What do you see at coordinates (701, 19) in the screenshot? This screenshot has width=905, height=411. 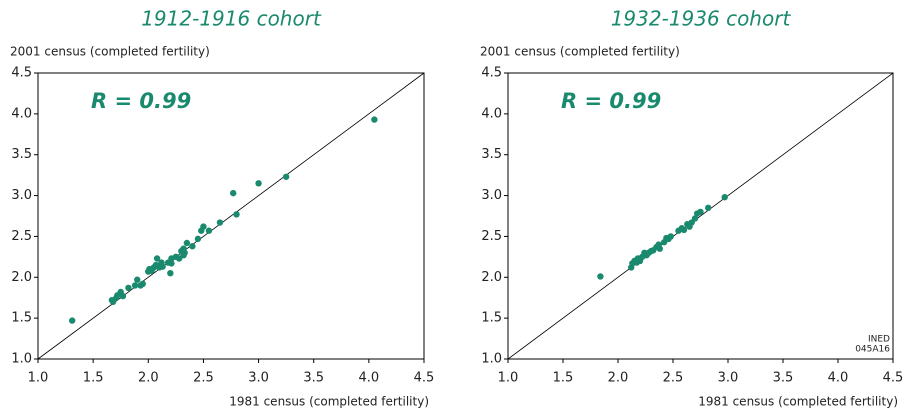 I see `chart-title: 1932-1936 cohort` at bounding box center [701, 19].